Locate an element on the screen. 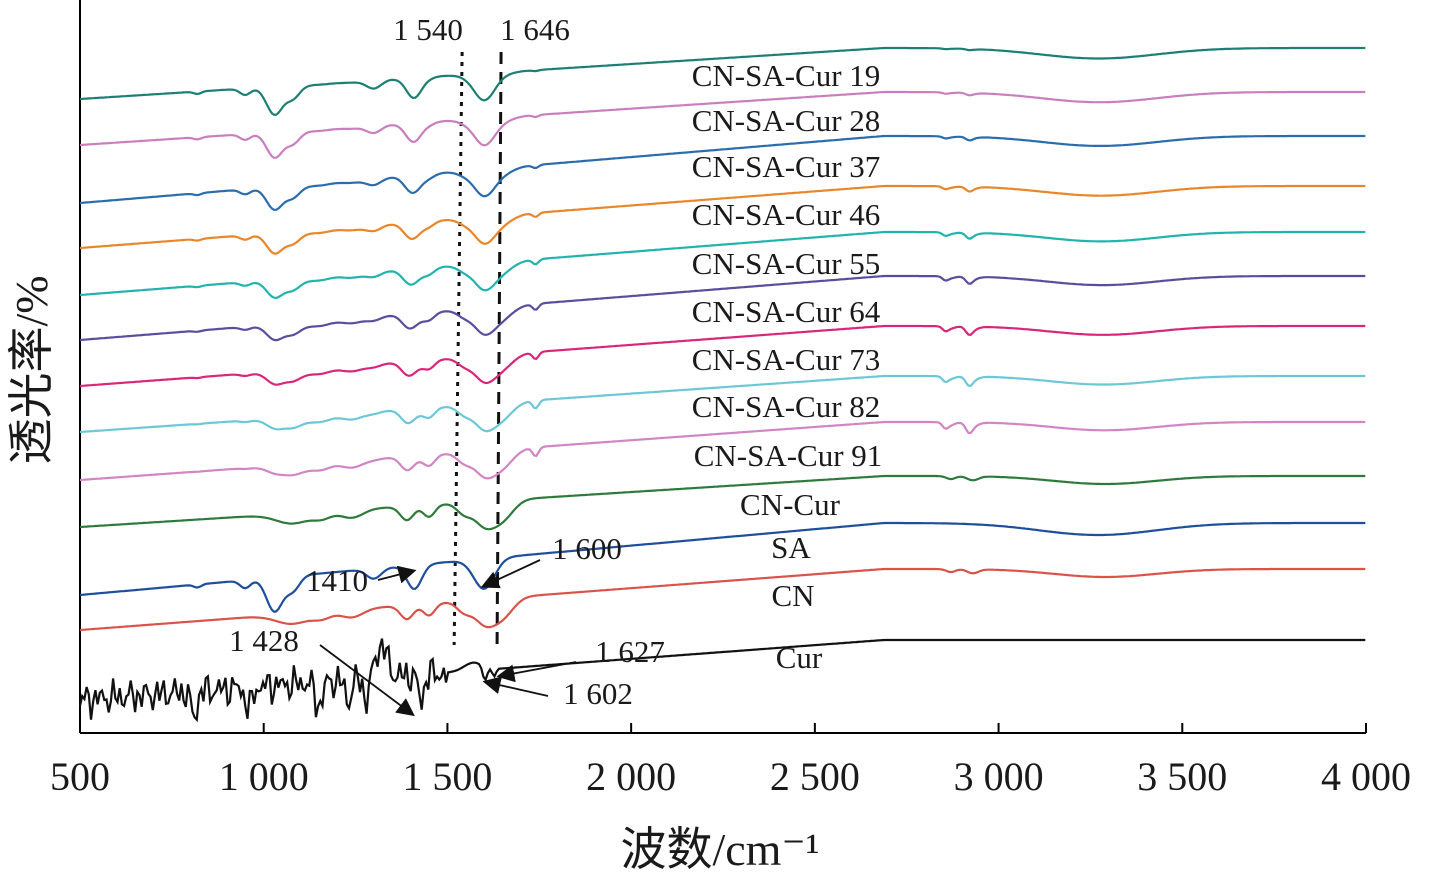 The width and height of the screenshot is (1430, 877). x-tick-label: 2 000 is located at coordinates (631, 776).